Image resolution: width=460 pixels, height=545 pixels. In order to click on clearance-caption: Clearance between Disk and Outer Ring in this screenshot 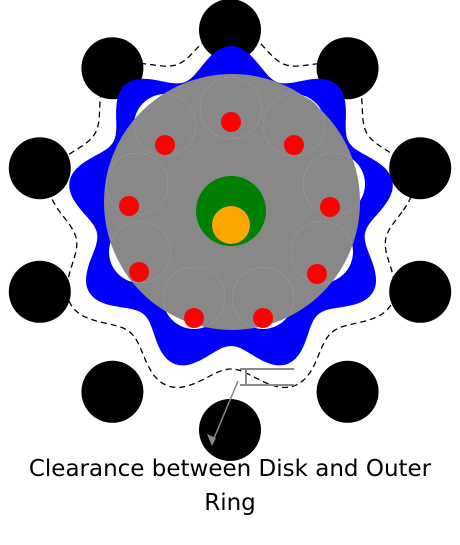, I will do `click(230, 486)`.